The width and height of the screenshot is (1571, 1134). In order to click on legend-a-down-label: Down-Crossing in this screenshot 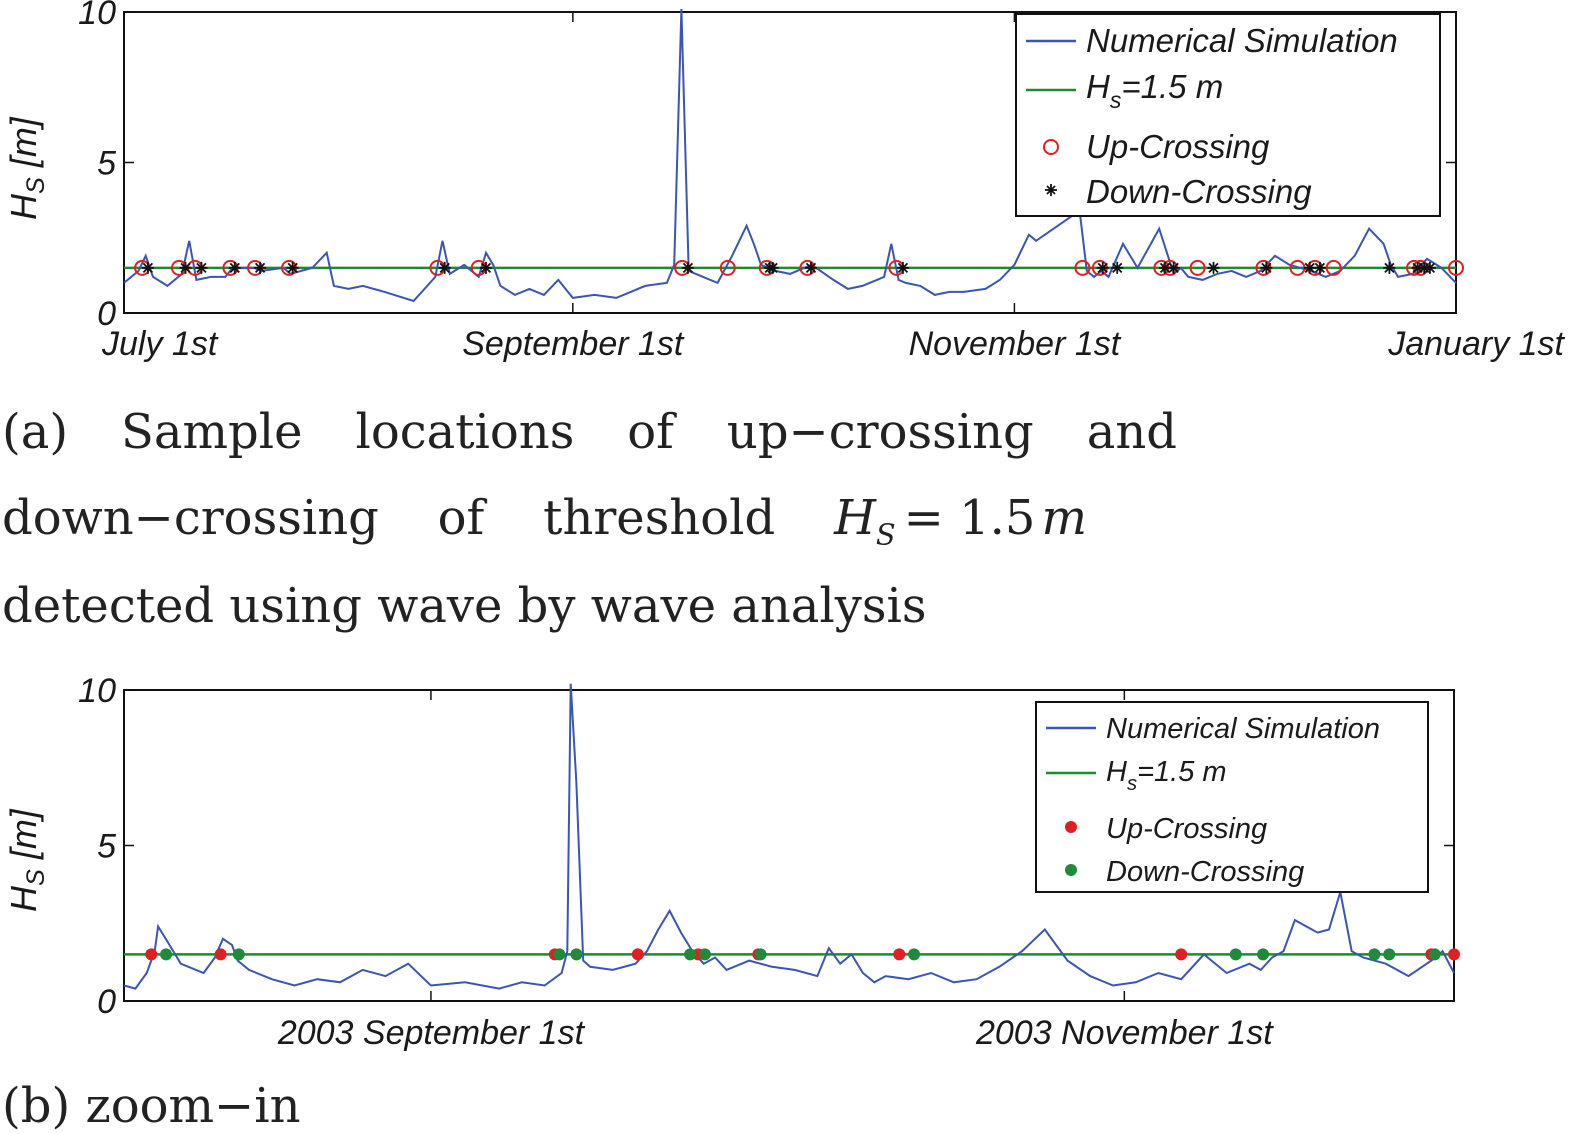, I will do `click(1199, 191)`.